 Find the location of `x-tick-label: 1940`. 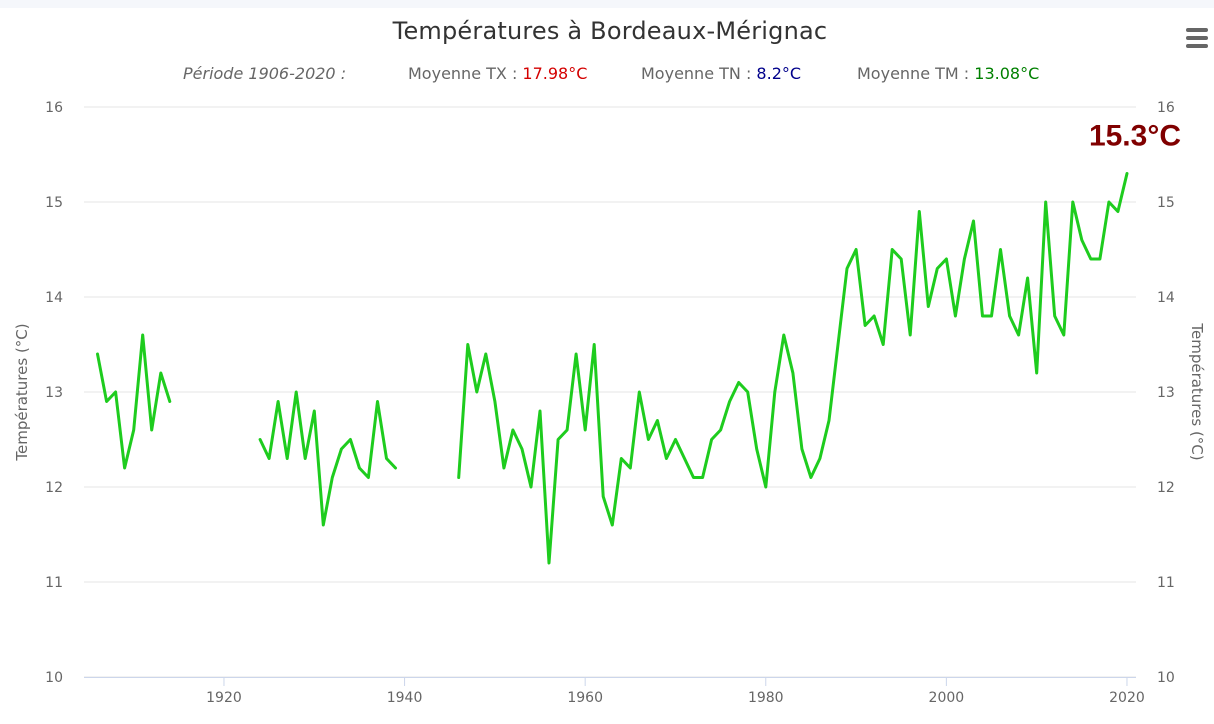

x-tick-label: 1940 is located at coordinates (405, 698).